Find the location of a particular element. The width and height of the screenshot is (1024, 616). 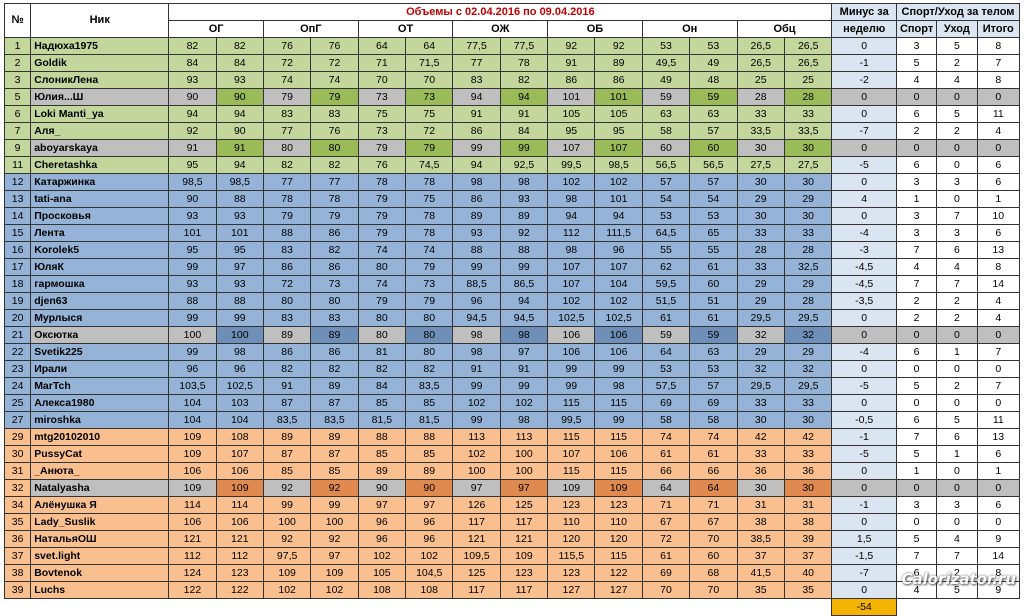

sport-cell: 5 is located at coordinates (916, 539).